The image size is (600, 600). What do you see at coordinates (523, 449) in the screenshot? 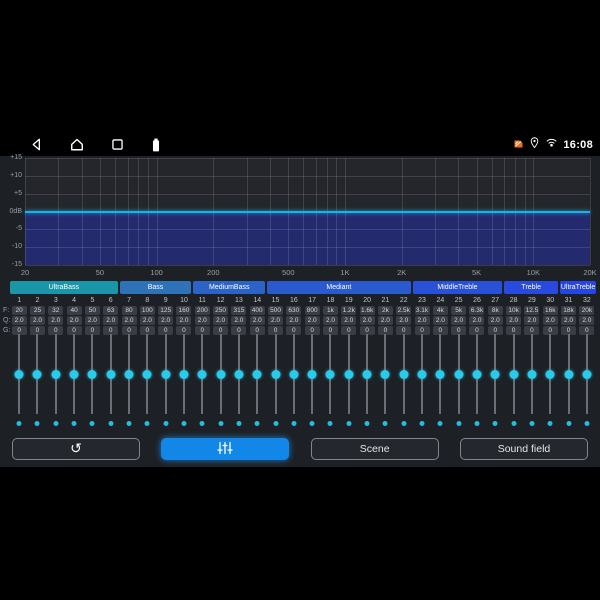
I see `sound-field-button: Sound field` at bounding box center [523, 449].